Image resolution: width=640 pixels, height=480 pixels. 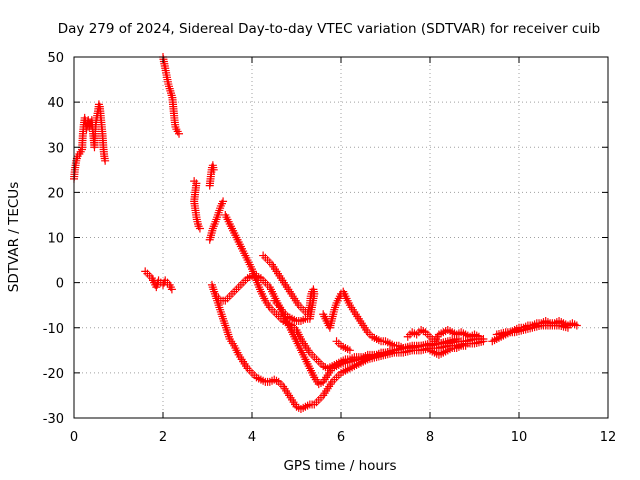 What do you see at coordinates (519, 437) in the screenshot?
I see `x-tick-label: 10` at bounding box center [519, 437].